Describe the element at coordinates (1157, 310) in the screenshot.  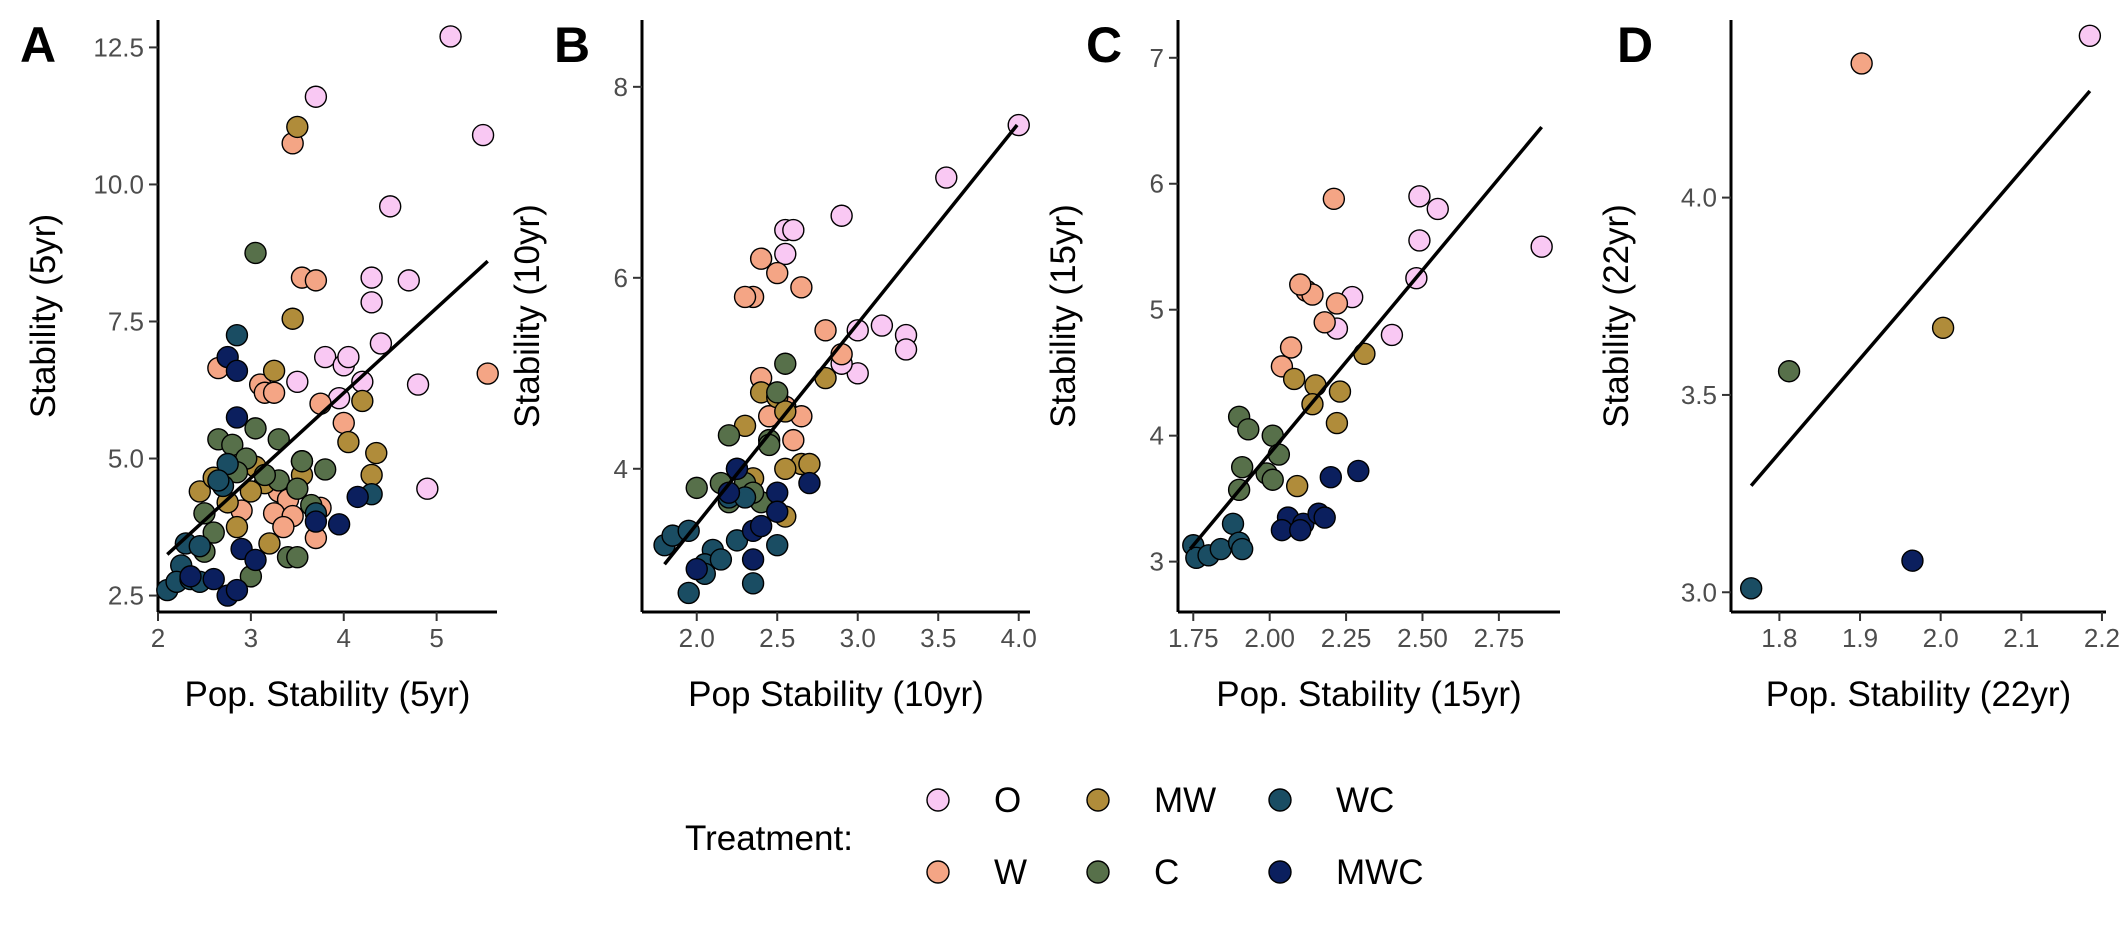
I see `y-tick-label: 5` at that location.